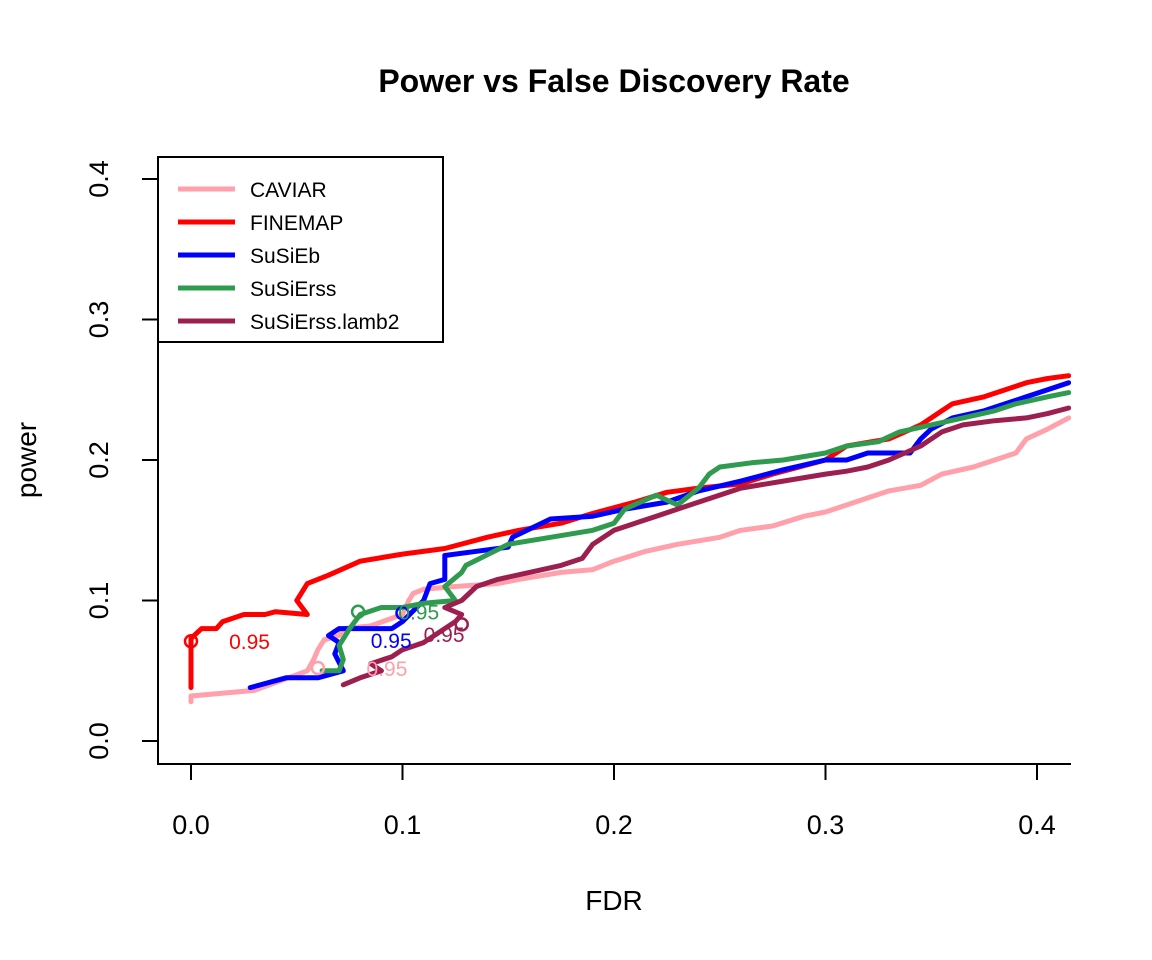  I want to click on y-tick-label: 0.3, so click(99, 320).